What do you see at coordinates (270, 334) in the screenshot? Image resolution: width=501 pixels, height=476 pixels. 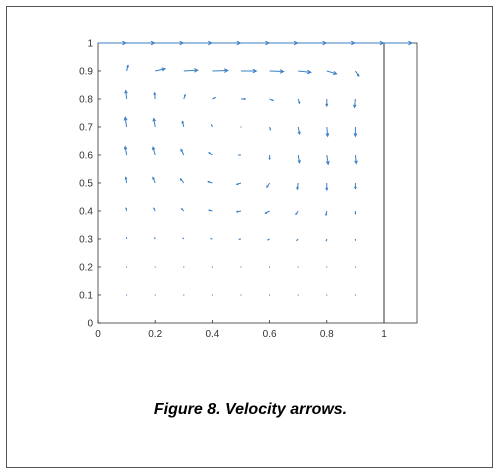 I see `x-tick-label: 0.6` at bounding box center [270, 334].